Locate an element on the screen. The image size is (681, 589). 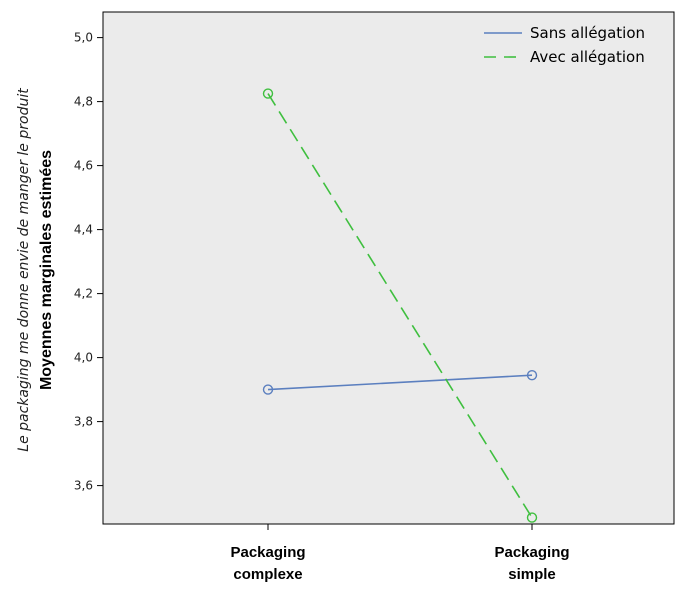
y-tick-label: 3,8 is located at coordinates (83, 422).